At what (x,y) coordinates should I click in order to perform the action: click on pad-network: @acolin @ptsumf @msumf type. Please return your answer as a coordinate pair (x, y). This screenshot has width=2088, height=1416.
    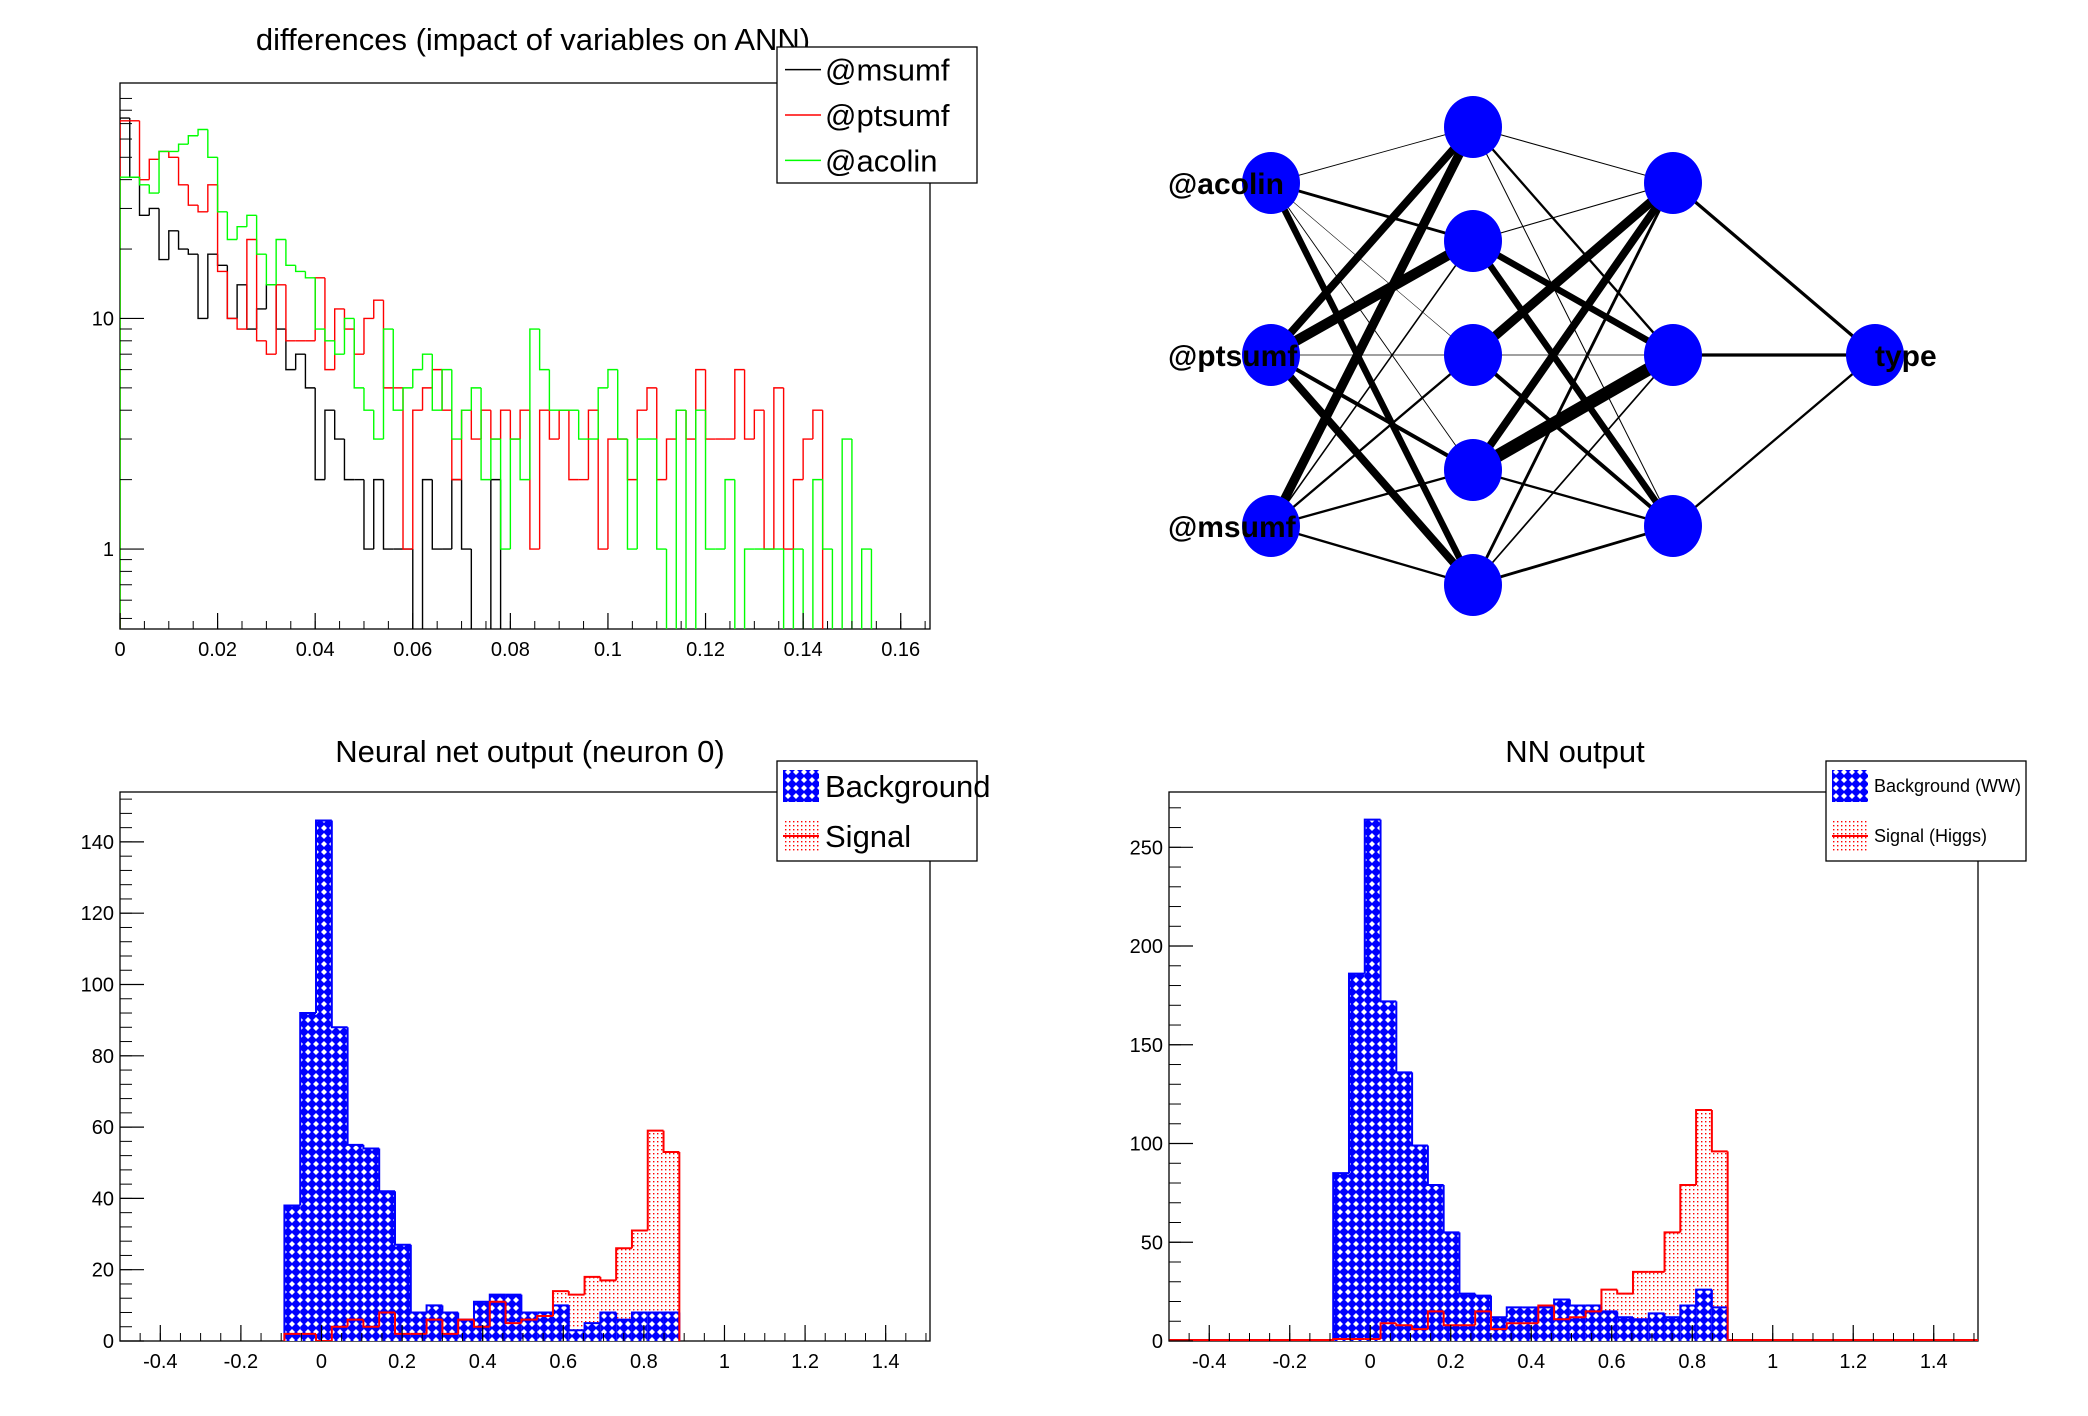
    Looking at the image, I should click on (1552, 356).